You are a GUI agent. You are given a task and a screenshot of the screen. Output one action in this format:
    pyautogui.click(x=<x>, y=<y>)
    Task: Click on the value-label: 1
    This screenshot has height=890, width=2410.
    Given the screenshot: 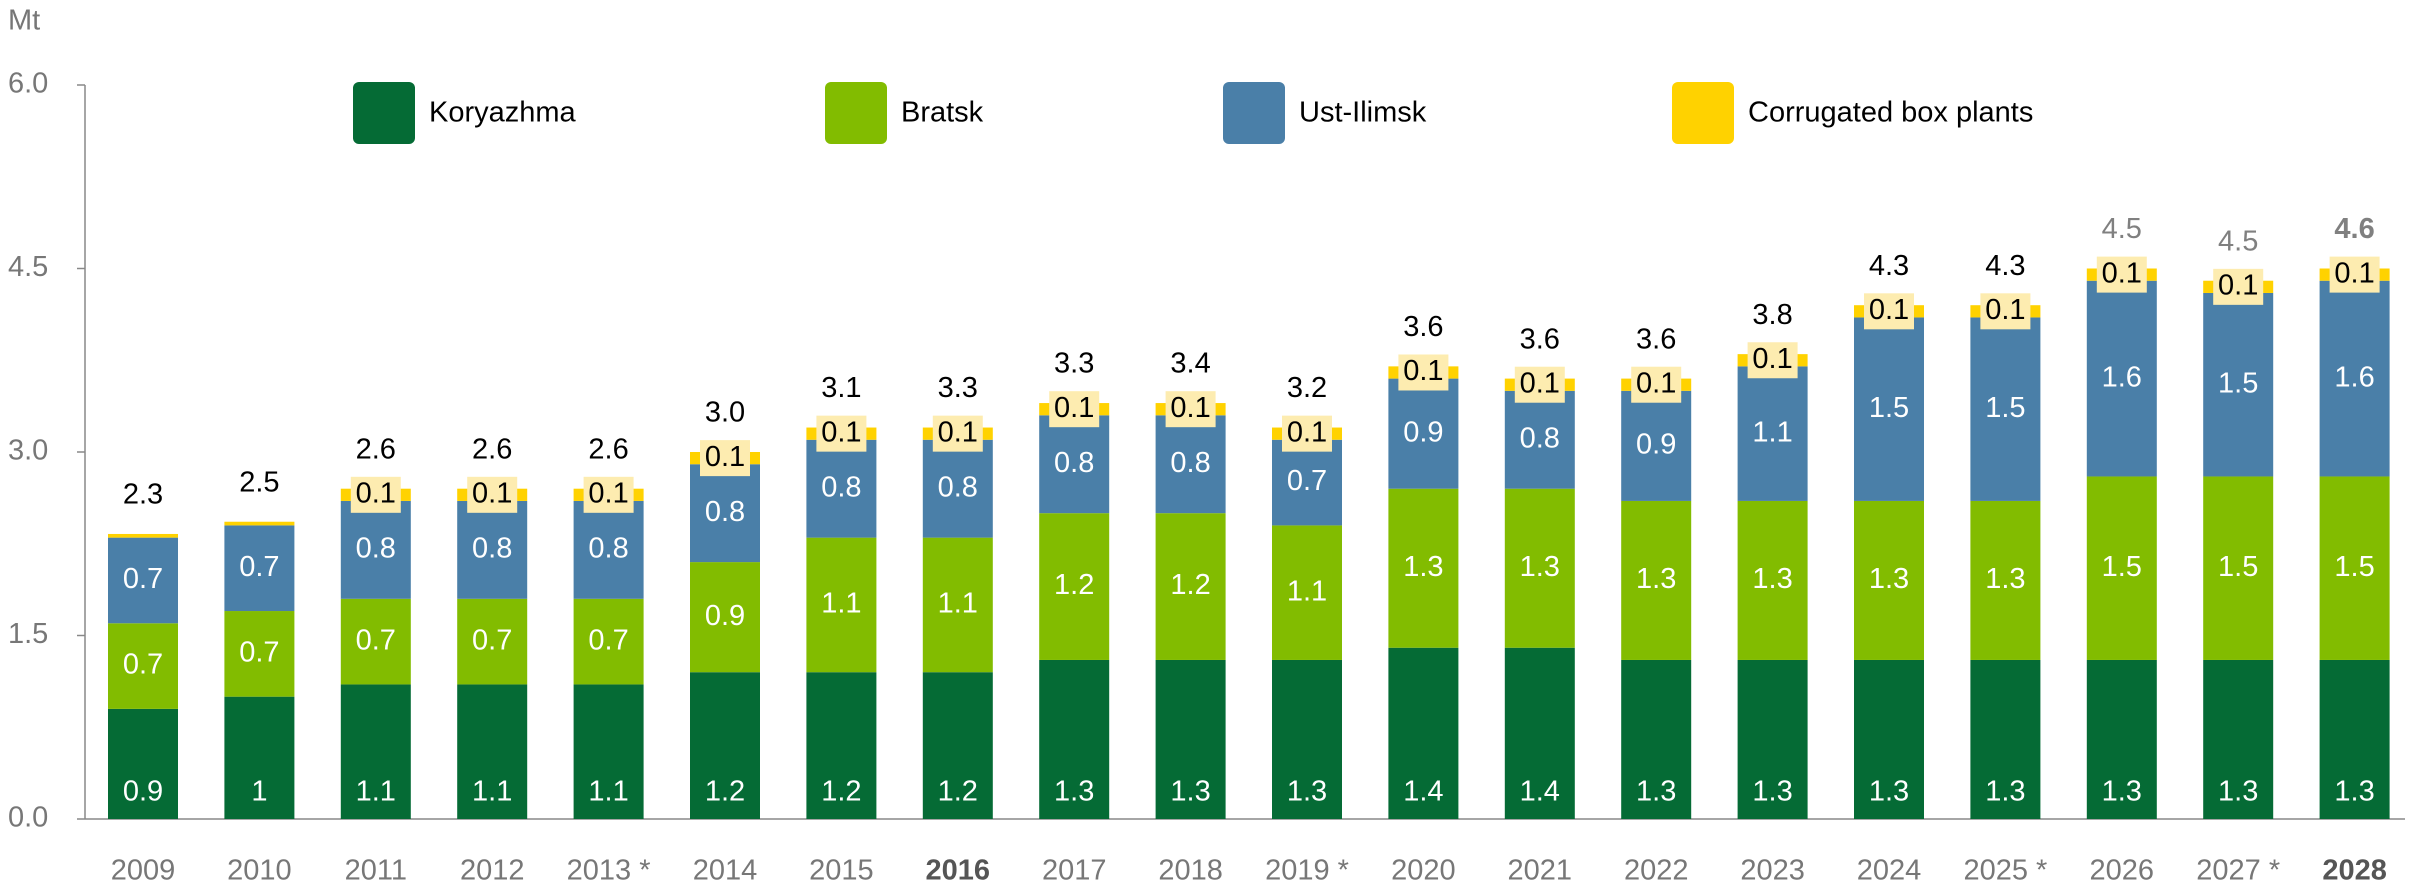 What is the action you would take?
    pyautogui.click(x=259, y=792)
    